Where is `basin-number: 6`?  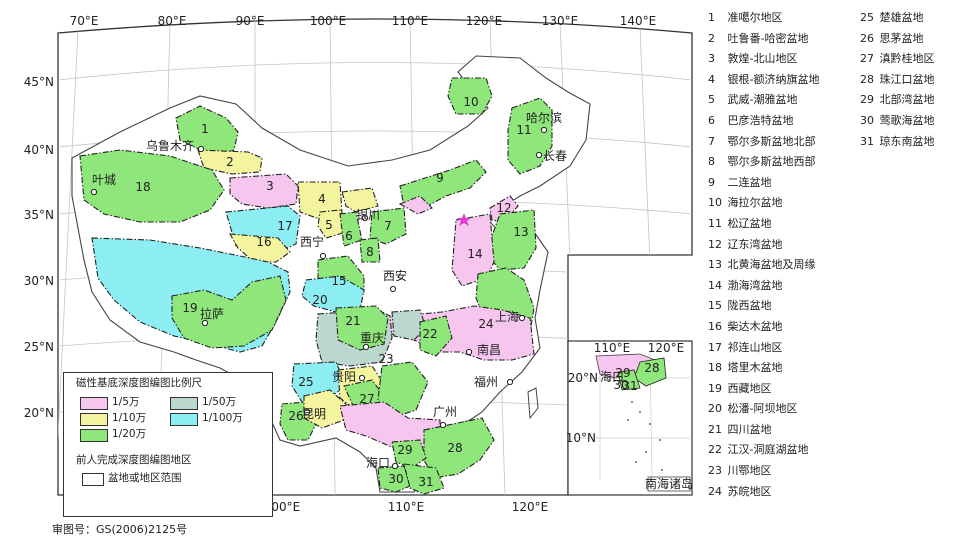 basin-number: 6 is located at coordinates (711, 120).